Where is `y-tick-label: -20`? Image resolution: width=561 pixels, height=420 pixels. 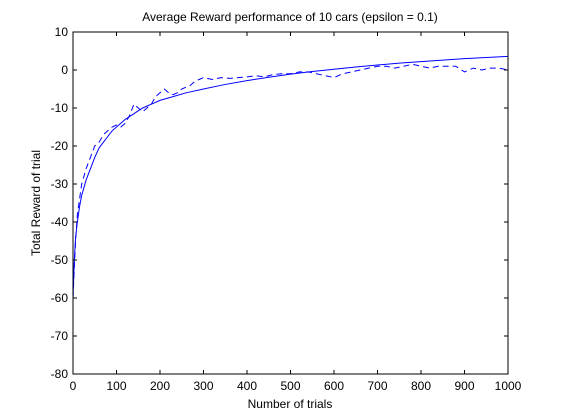
y-tick-label: -20 is located at coordinates (60, 146).